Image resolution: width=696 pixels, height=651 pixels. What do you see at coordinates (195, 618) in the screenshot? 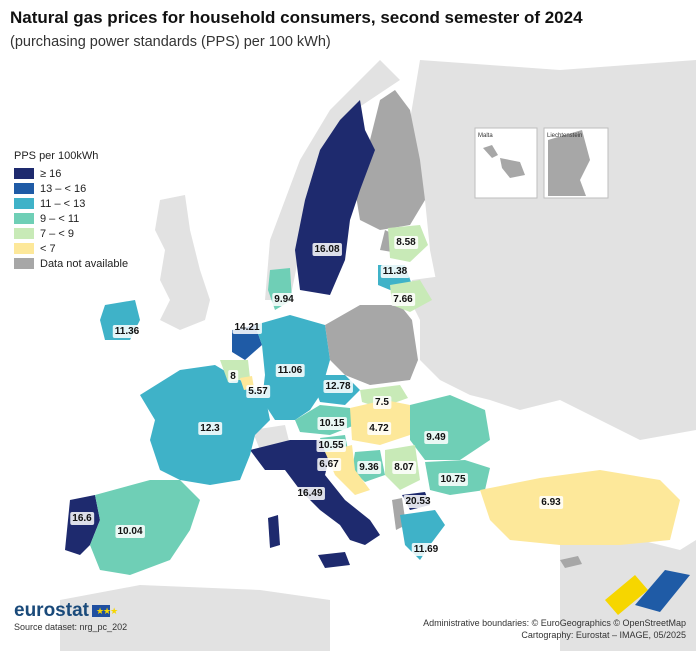
I see `land-north-africa` at bounding box center [195, 618].